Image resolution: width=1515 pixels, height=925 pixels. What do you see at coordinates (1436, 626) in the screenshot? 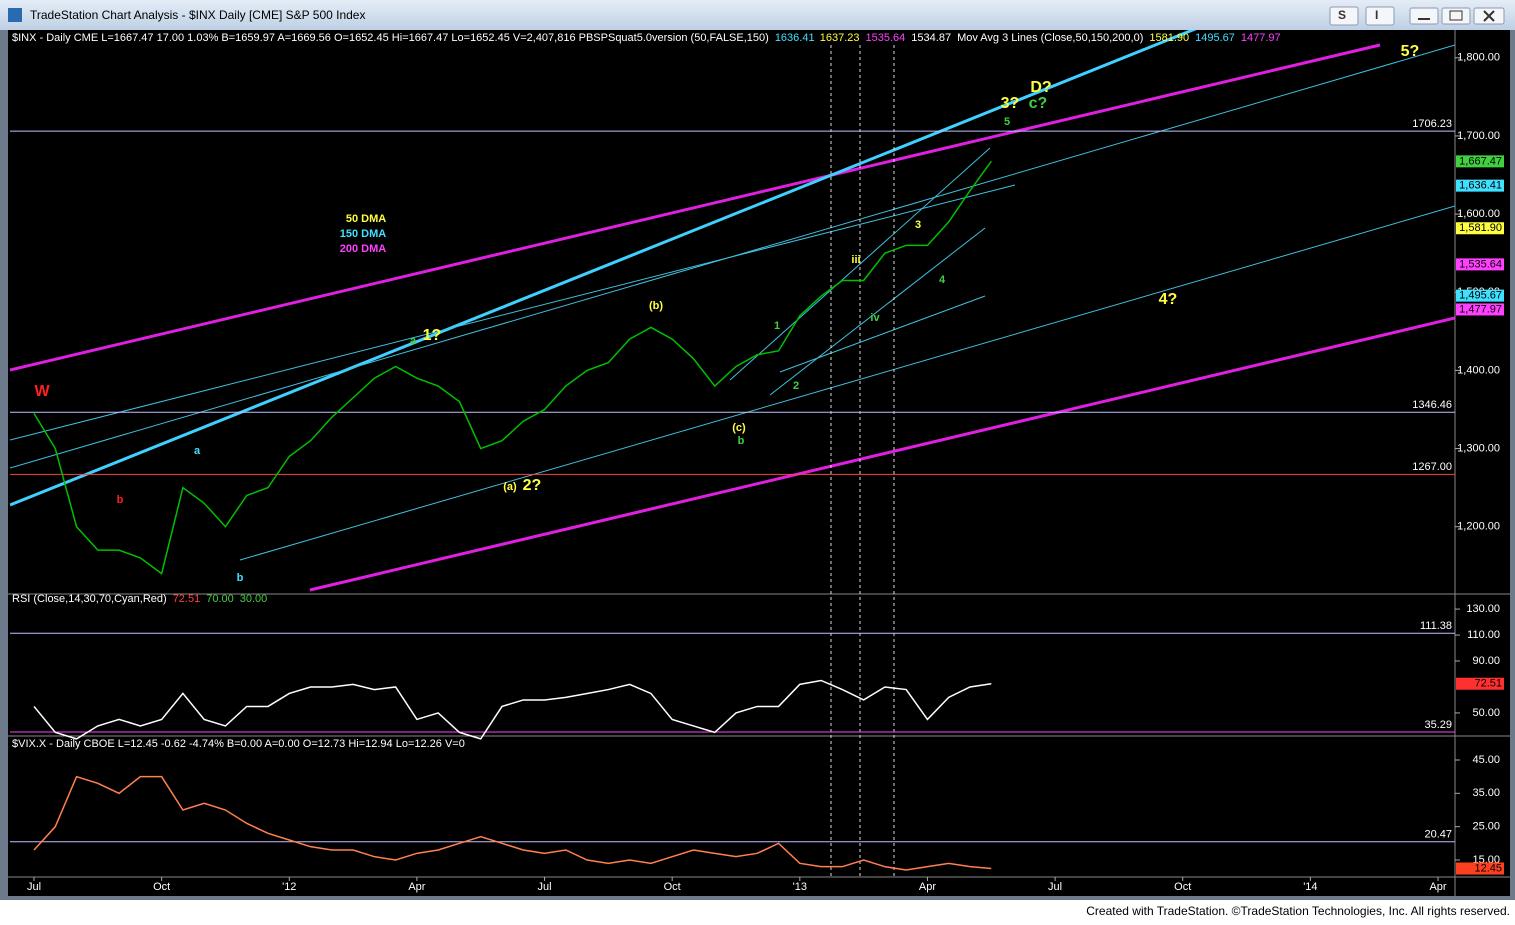
I see `level-label: 111.38` at bounding box center [1436, 626].